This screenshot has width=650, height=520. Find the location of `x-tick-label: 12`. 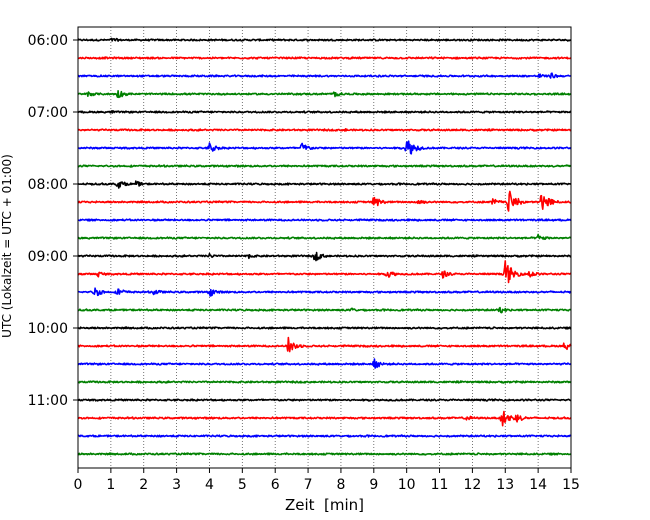

x-tick-label: 12 is located at coordinates (472, 485).